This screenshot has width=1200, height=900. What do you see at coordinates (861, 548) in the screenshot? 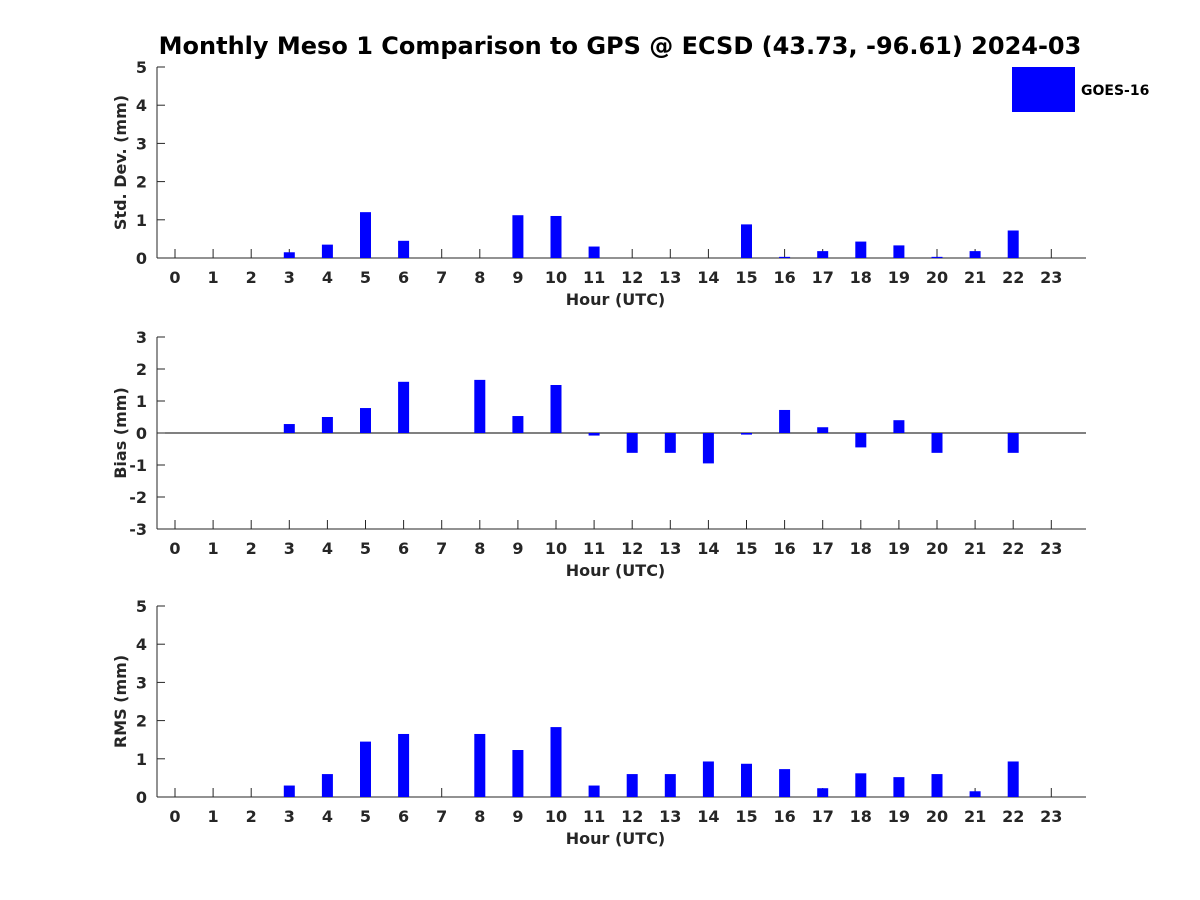
I see `x-tick-label: 18` at bounding box center [861, 548].